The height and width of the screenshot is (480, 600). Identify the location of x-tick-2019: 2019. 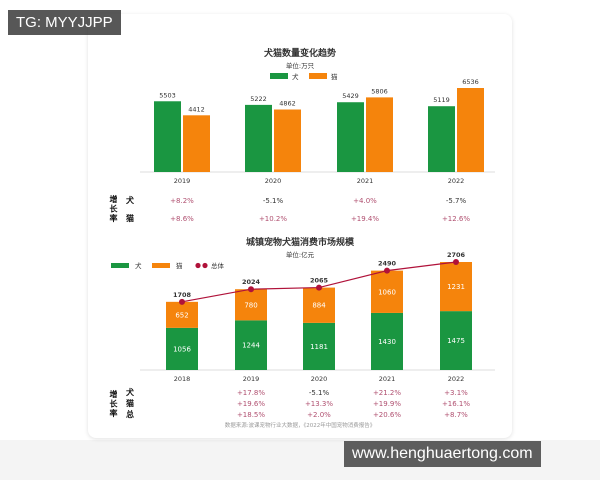
(182, 181).